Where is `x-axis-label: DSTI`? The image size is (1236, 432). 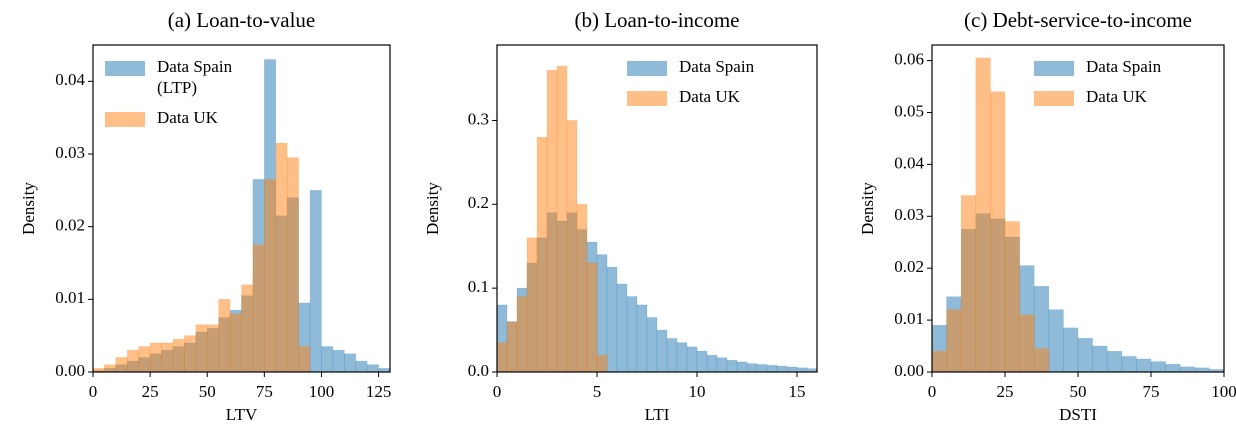
x-axis-label: DSTI is located at coordinates (1078, 414).